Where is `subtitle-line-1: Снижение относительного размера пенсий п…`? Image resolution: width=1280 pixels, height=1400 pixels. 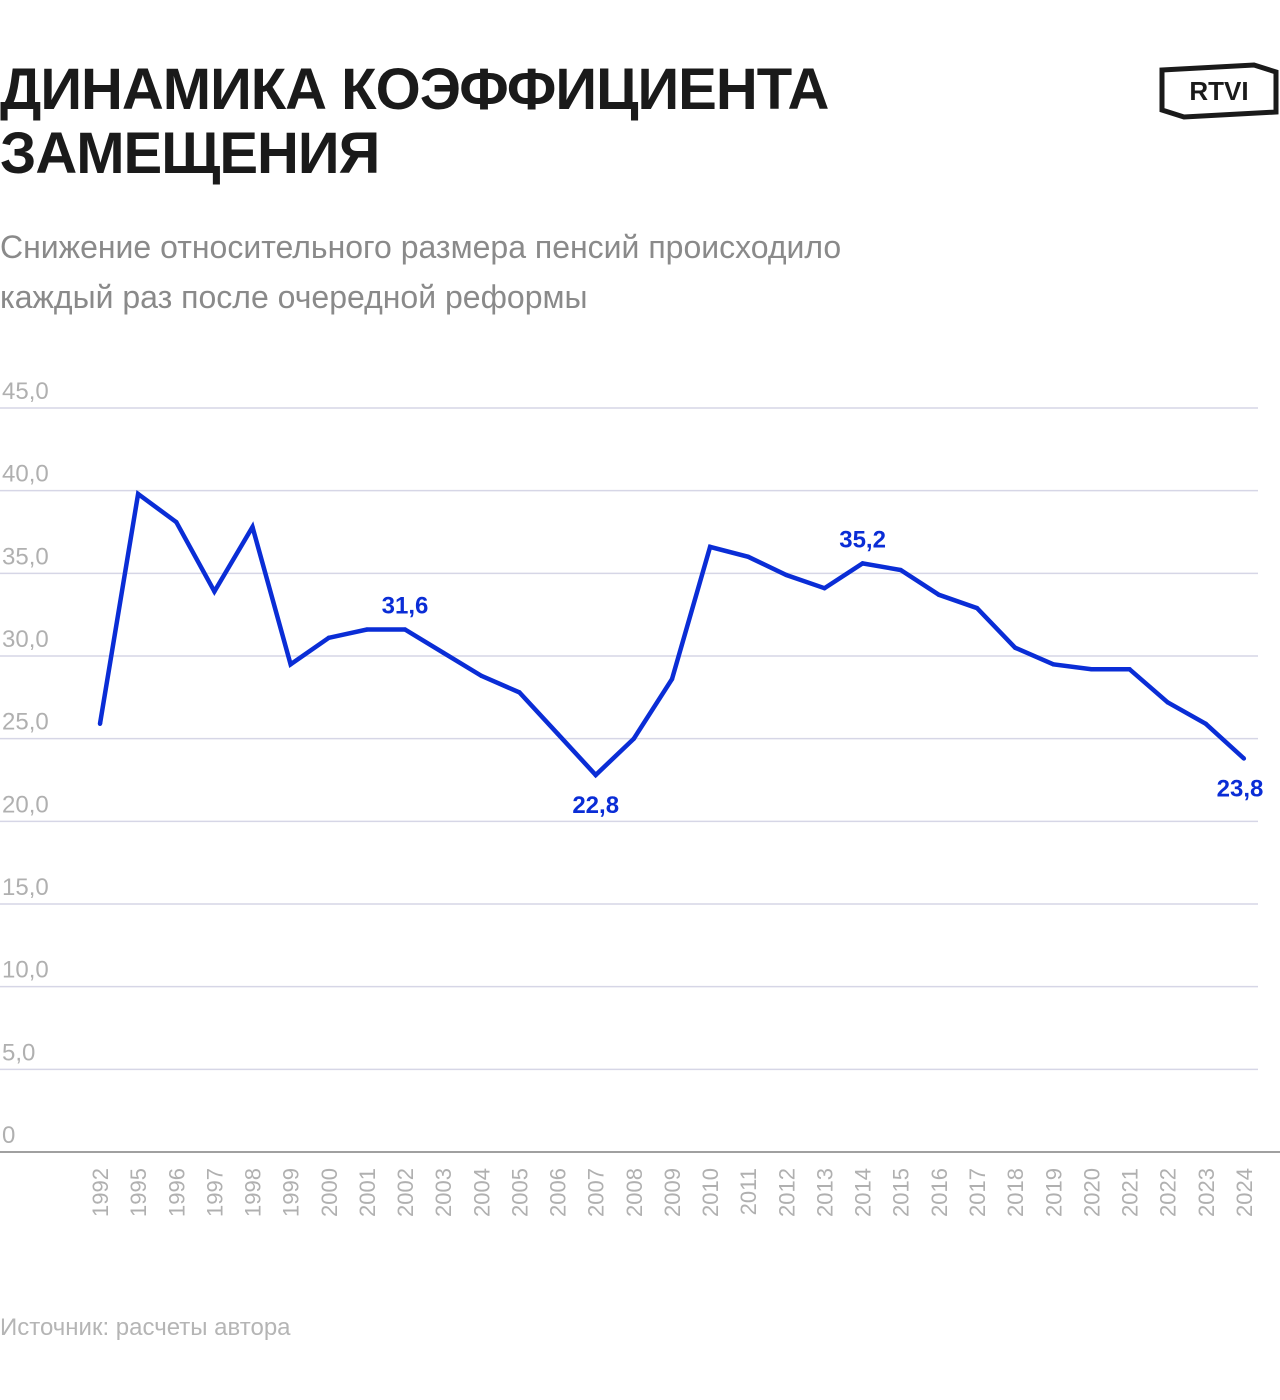 subtitle-line-1: Снижение относительного размера пенсий п… is located at coordinates (421, 247).